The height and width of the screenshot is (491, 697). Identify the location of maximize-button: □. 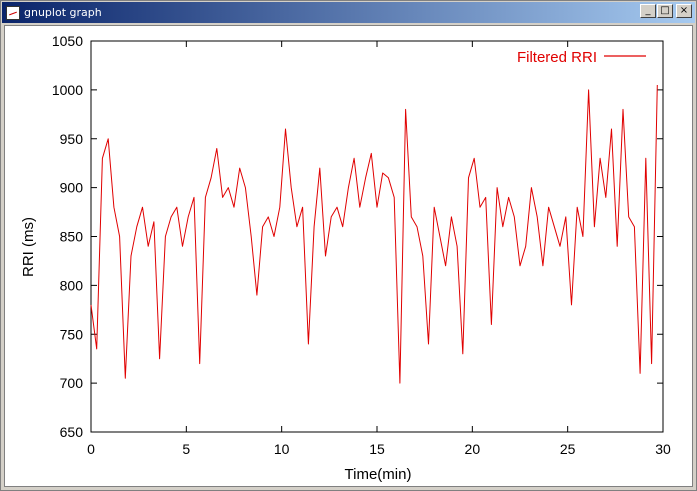
(665, 11).